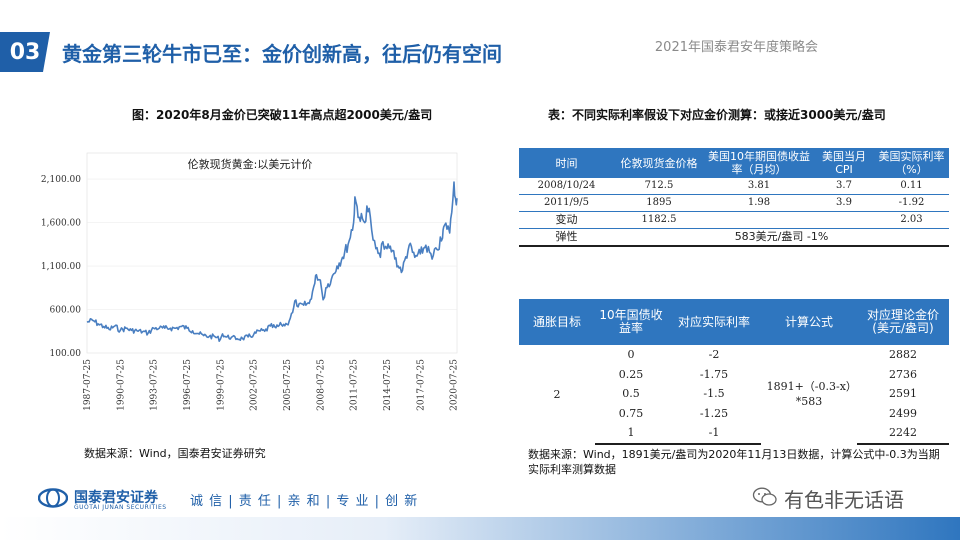 The height and width of the screenshot is (540, 960). What do you see at coordinates (121, 385) in the screenshot?
I see `x-tick-label: 1990-07-25` at bounding box center [121, 385].